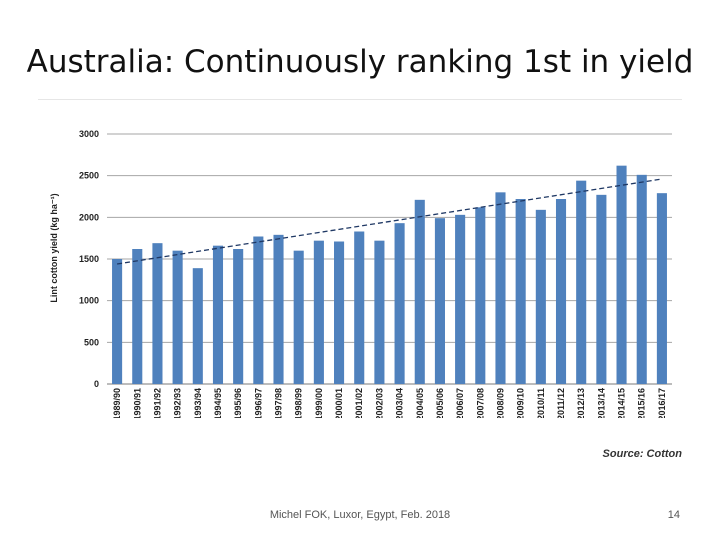 The height and width of the screenshot is (540, 720). Describe the element at coordinates (117, 403) in the screenshot. I see `x-tick-label: 1989/90` at that location.